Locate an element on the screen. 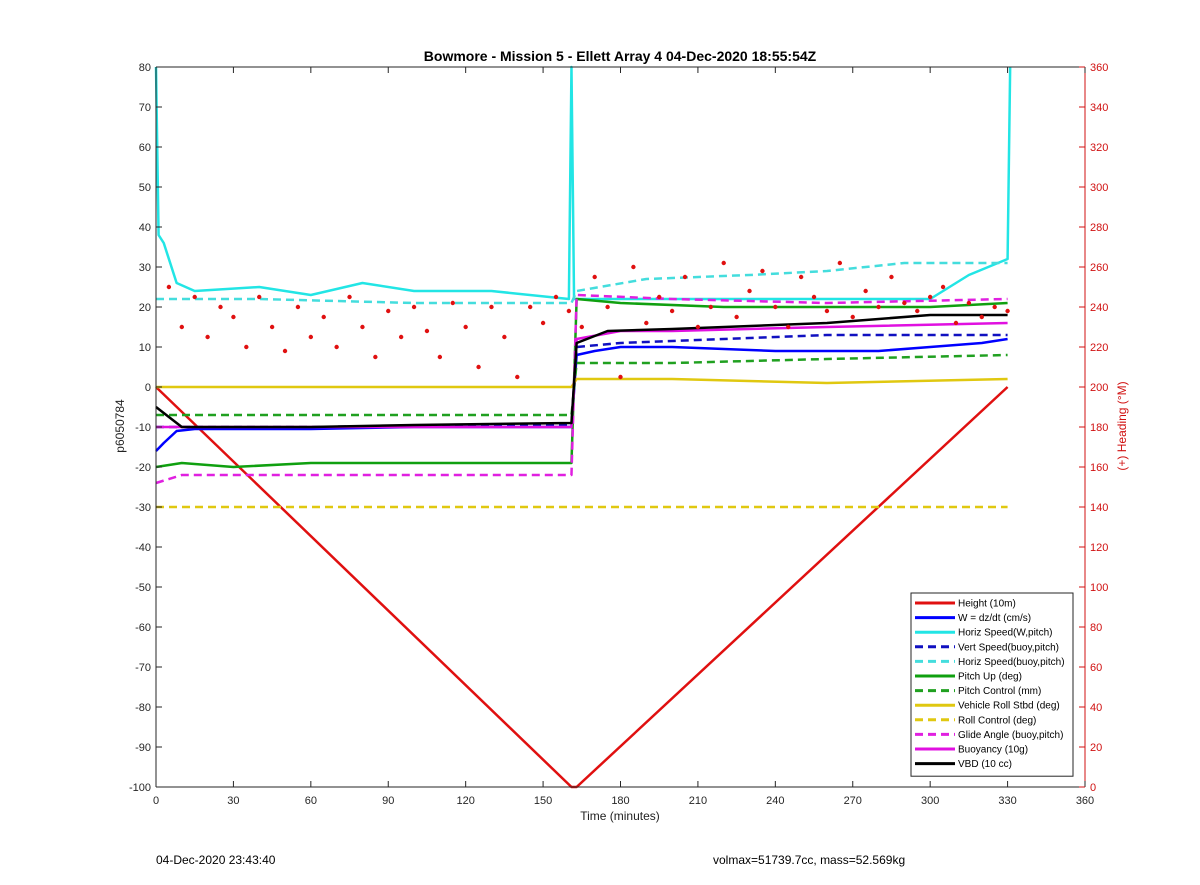 This screenshot has width=1200, height=885. y-tick-label-left: -70 is located at coordinates (143, 668).